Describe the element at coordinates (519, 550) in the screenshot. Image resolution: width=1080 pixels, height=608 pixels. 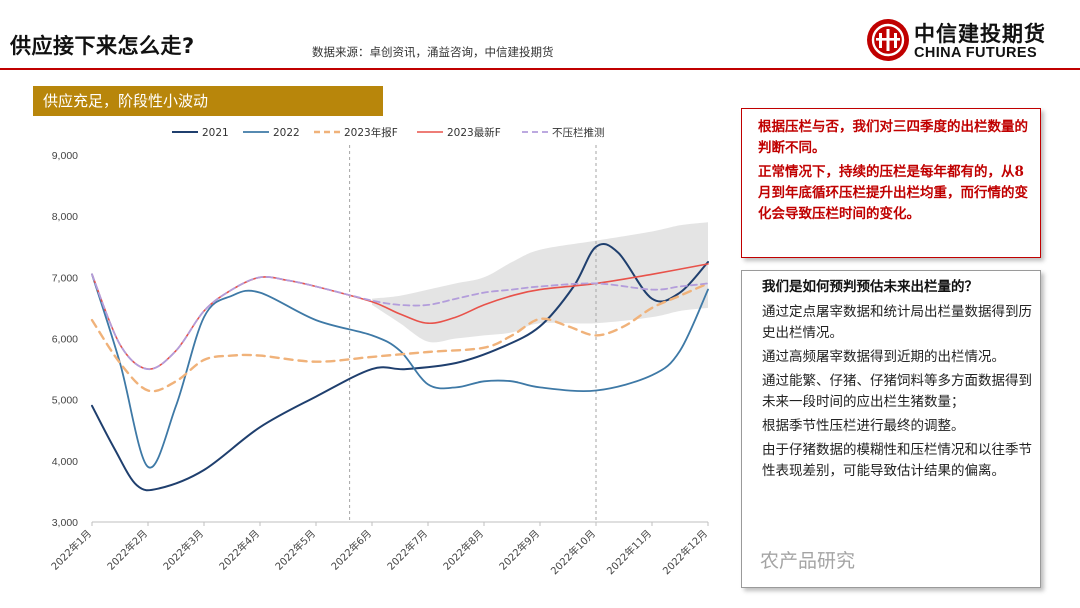
I see `x-tick-label: 2022年9月` at that location.